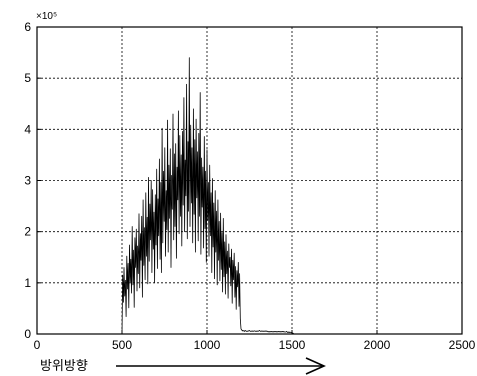  What do you see at coordinates (27, 129) in the screenshot?
I see `y-tick-label: 4` at bounding box center [27, 129].